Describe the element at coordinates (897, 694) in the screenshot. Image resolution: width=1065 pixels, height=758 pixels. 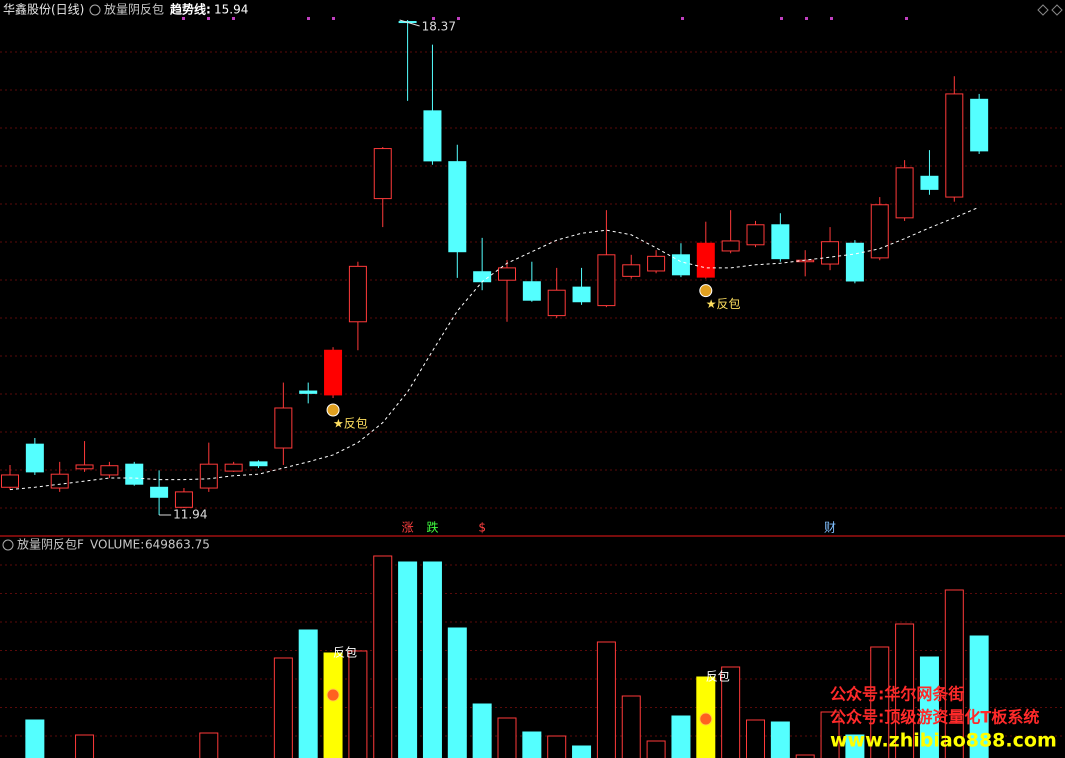
I see `watermark-text: 公众号:华尔网条街` at that location.